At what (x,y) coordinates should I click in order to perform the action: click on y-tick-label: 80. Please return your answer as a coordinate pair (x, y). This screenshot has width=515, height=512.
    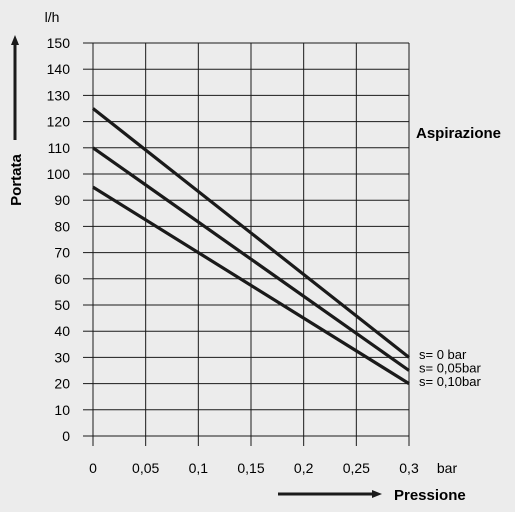
    Looking at the image, I should click on (62, 226).